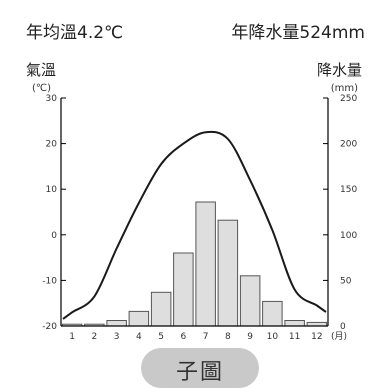 Image resolution: width=386 pixels, height=388 pixels. I want to click on sub-figure-tab: 子圖, so click(200, 368).